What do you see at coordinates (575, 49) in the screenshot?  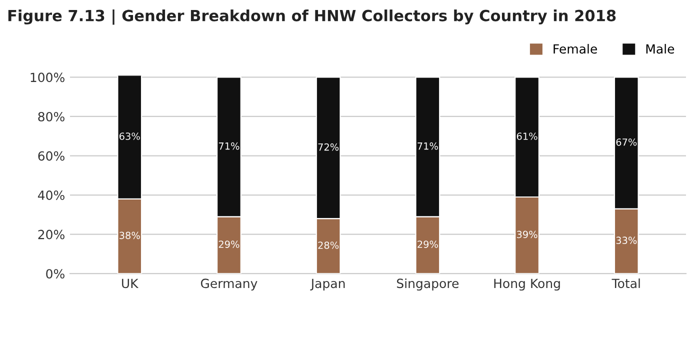 I see `legend-label: Female` at bounding box center [575, 49].